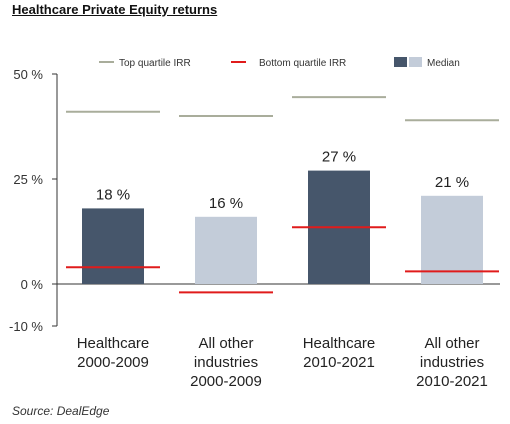  Describe the element at coordinates (302, 63) in the screenshot. I see `legend-bottom-quartile-label: Bottom quartile IRR` at that location.